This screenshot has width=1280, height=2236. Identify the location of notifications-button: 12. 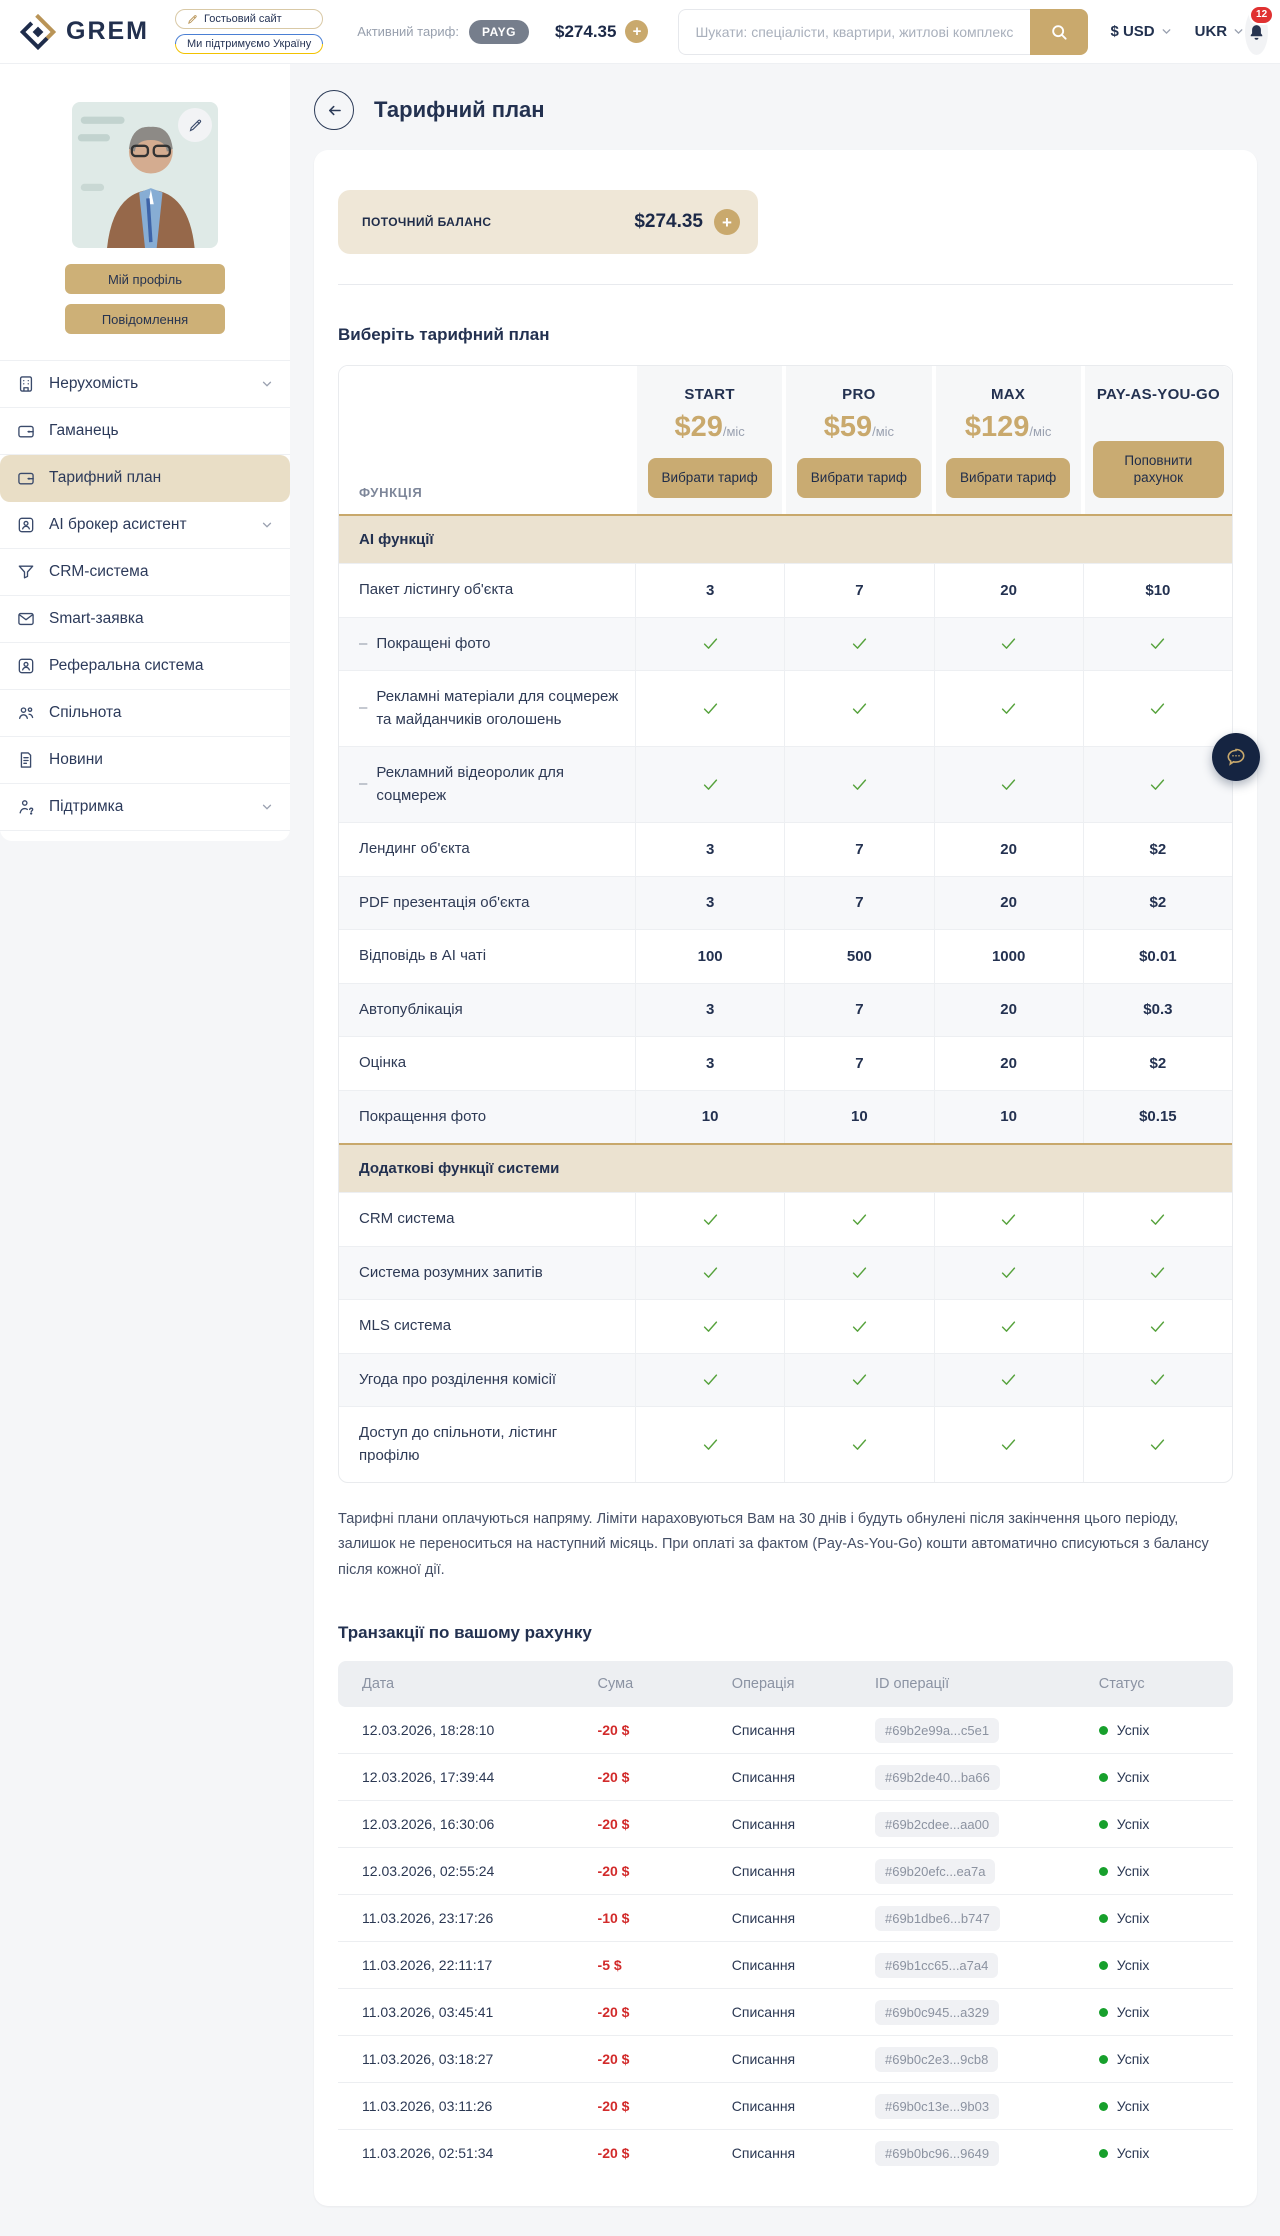
(1260, 29).